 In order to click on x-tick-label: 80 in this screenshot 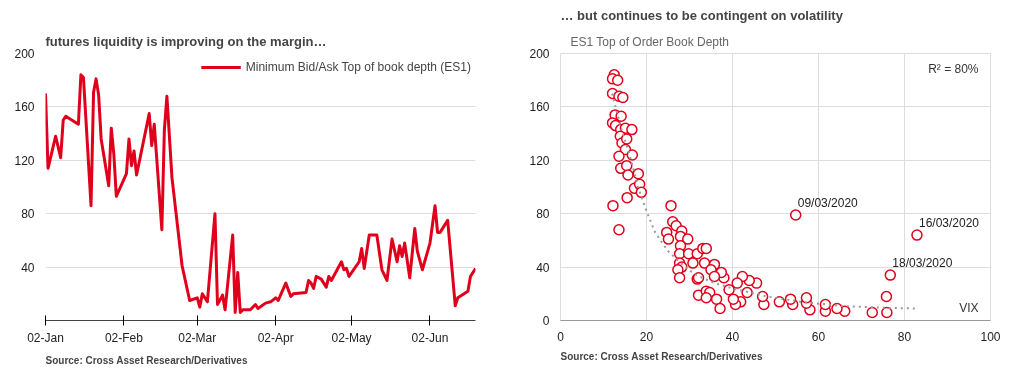, I will do `click(904, 336)`.